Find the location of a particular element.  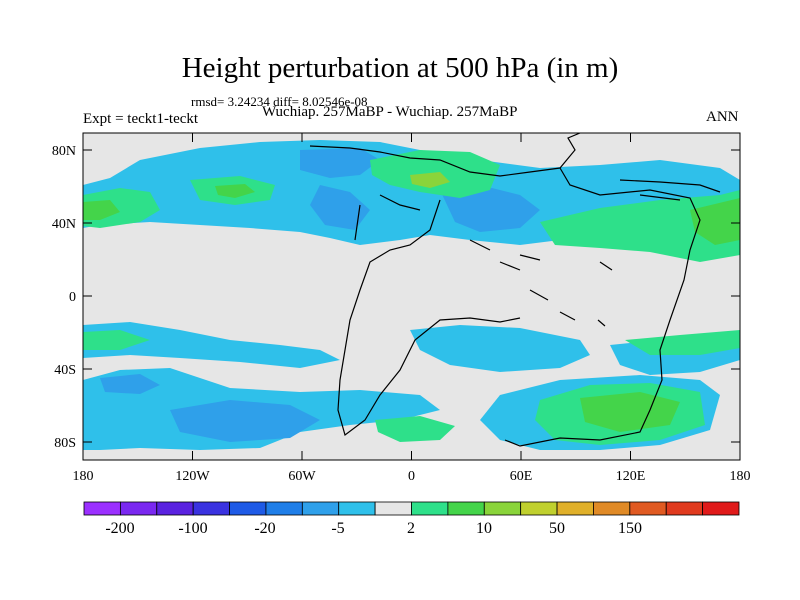

colorbar-labels: -200 -100 -20 -5 2 10 50 150 is located at coordinates (373, 528).